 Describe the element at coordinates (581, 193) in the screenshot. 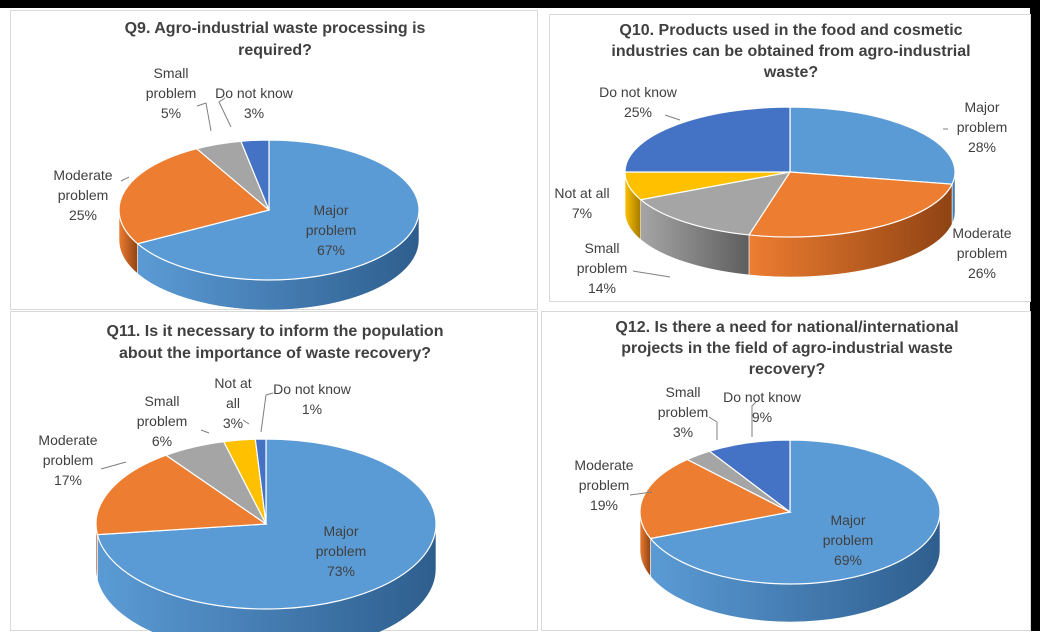

I see `slice-label: Not at all` at that location.